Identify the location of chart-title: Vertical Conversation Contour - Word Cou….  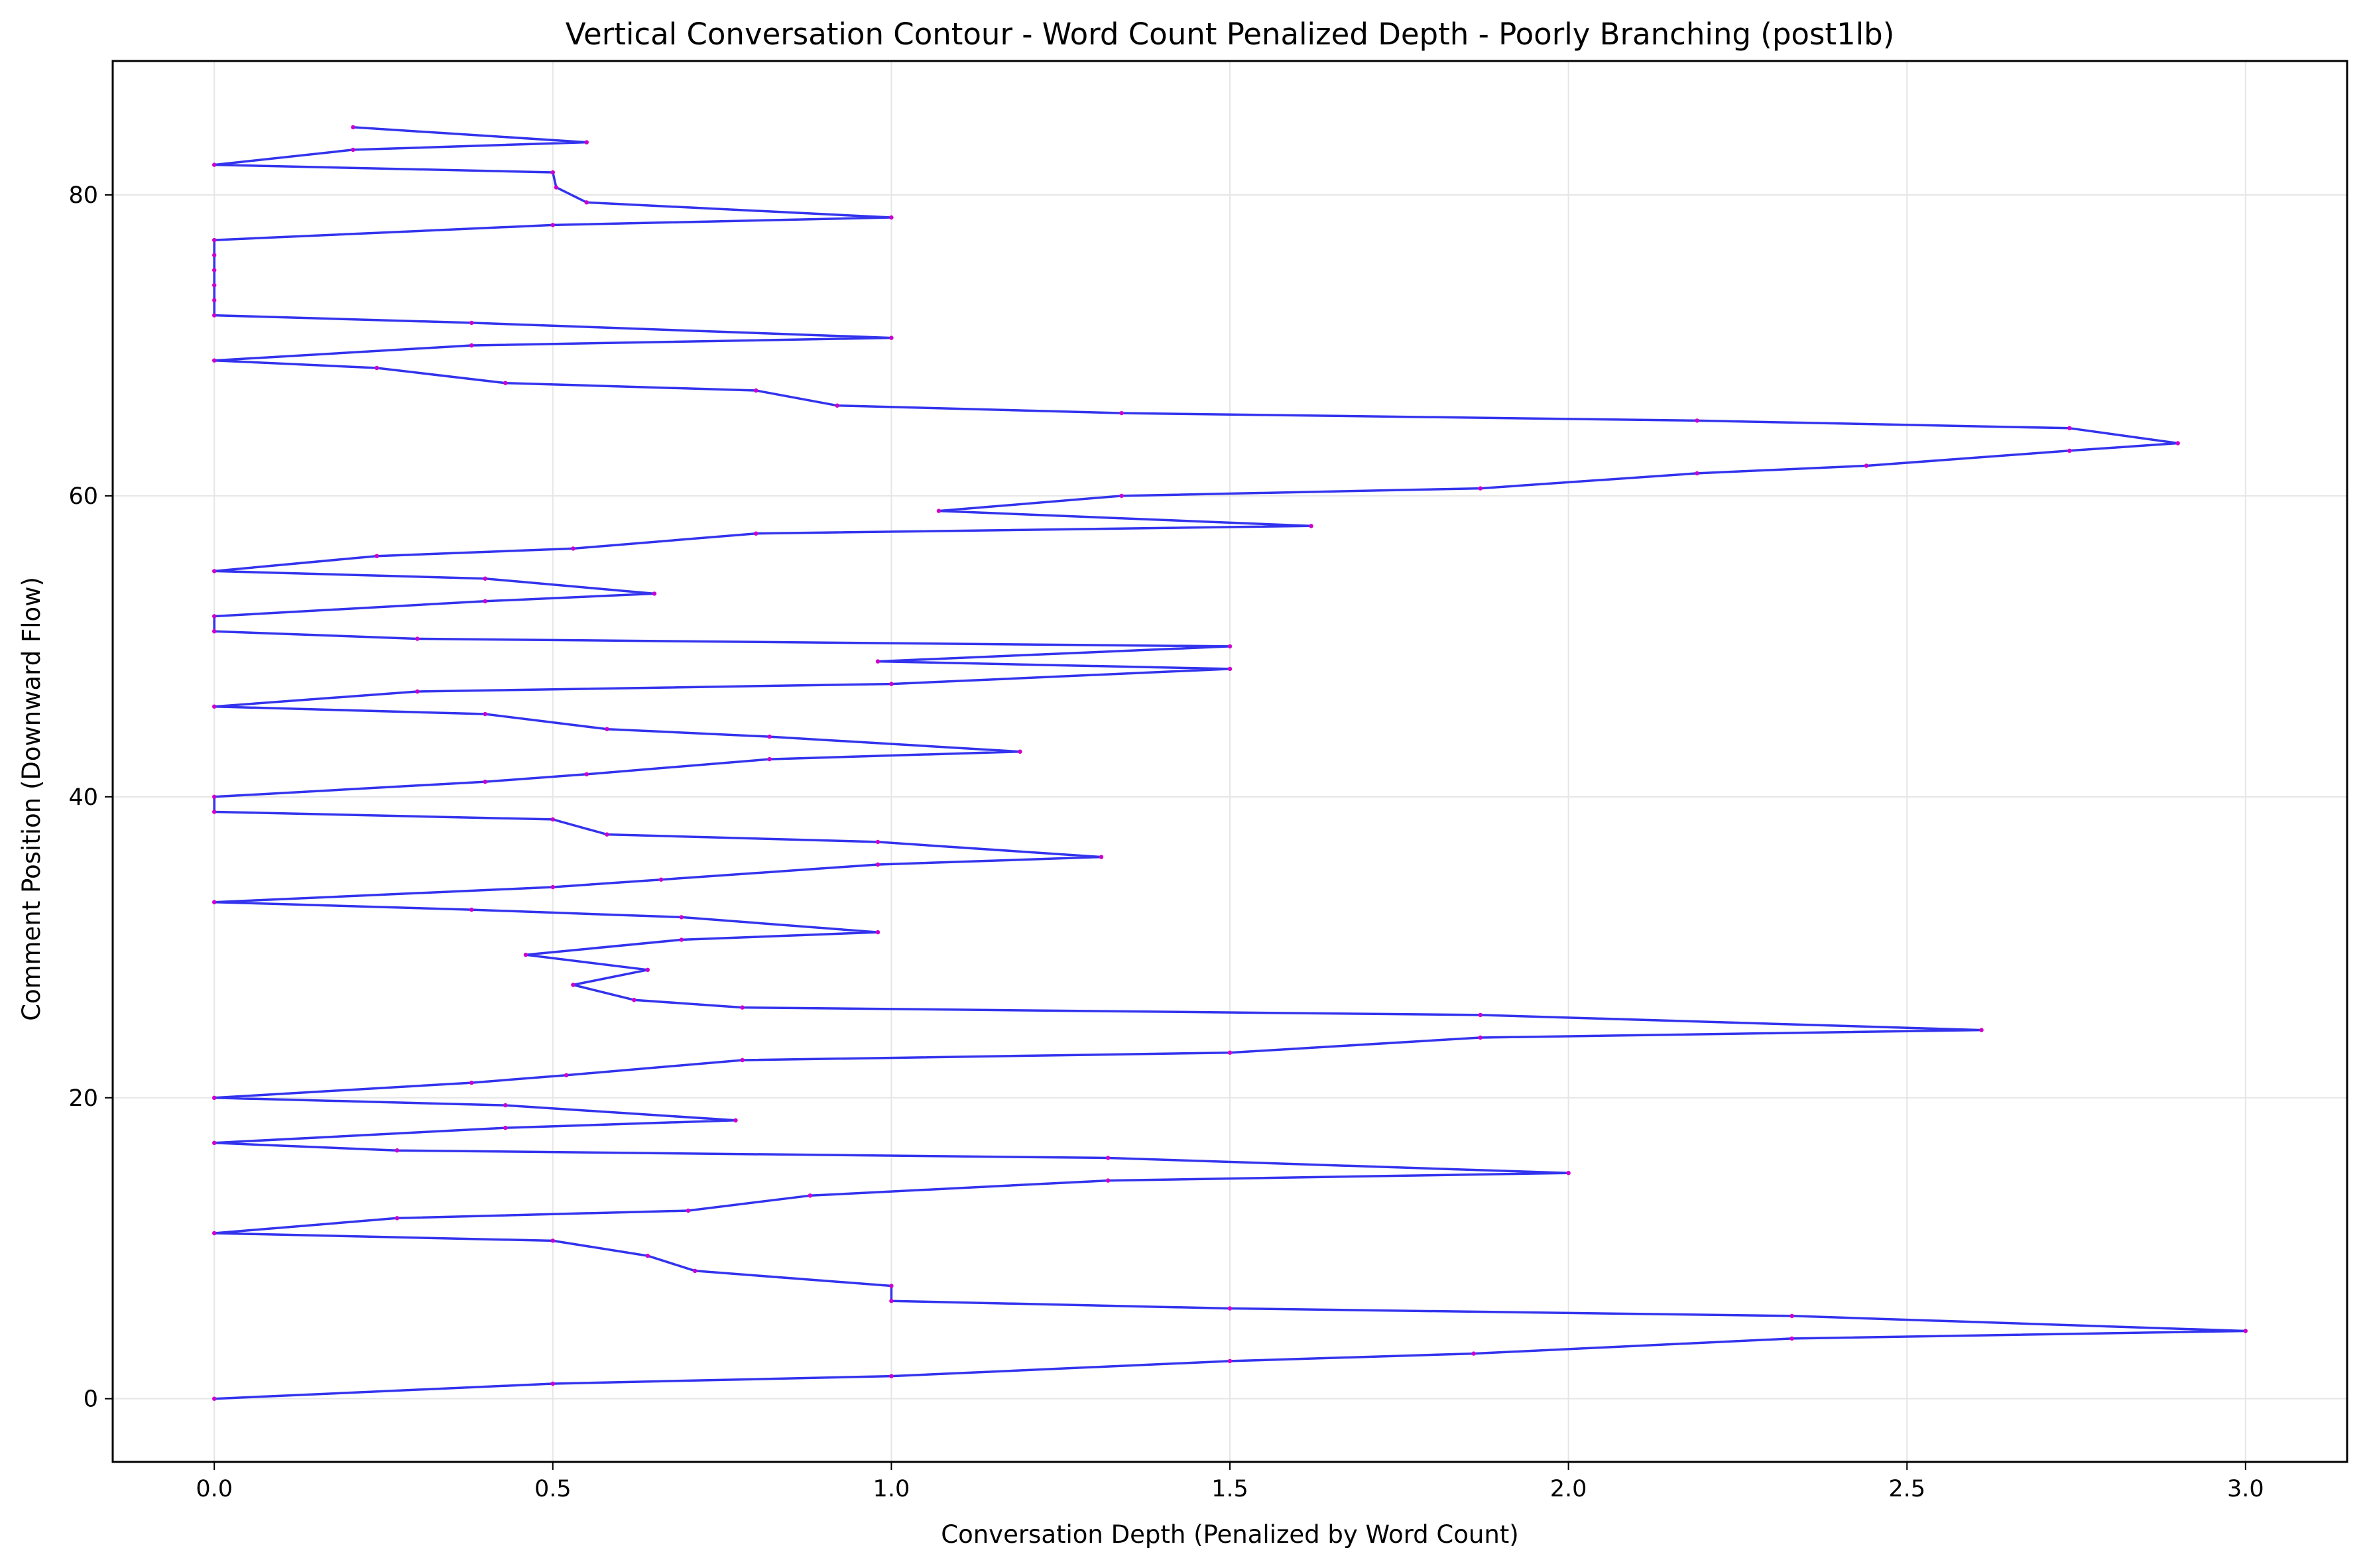
(1230, 34).